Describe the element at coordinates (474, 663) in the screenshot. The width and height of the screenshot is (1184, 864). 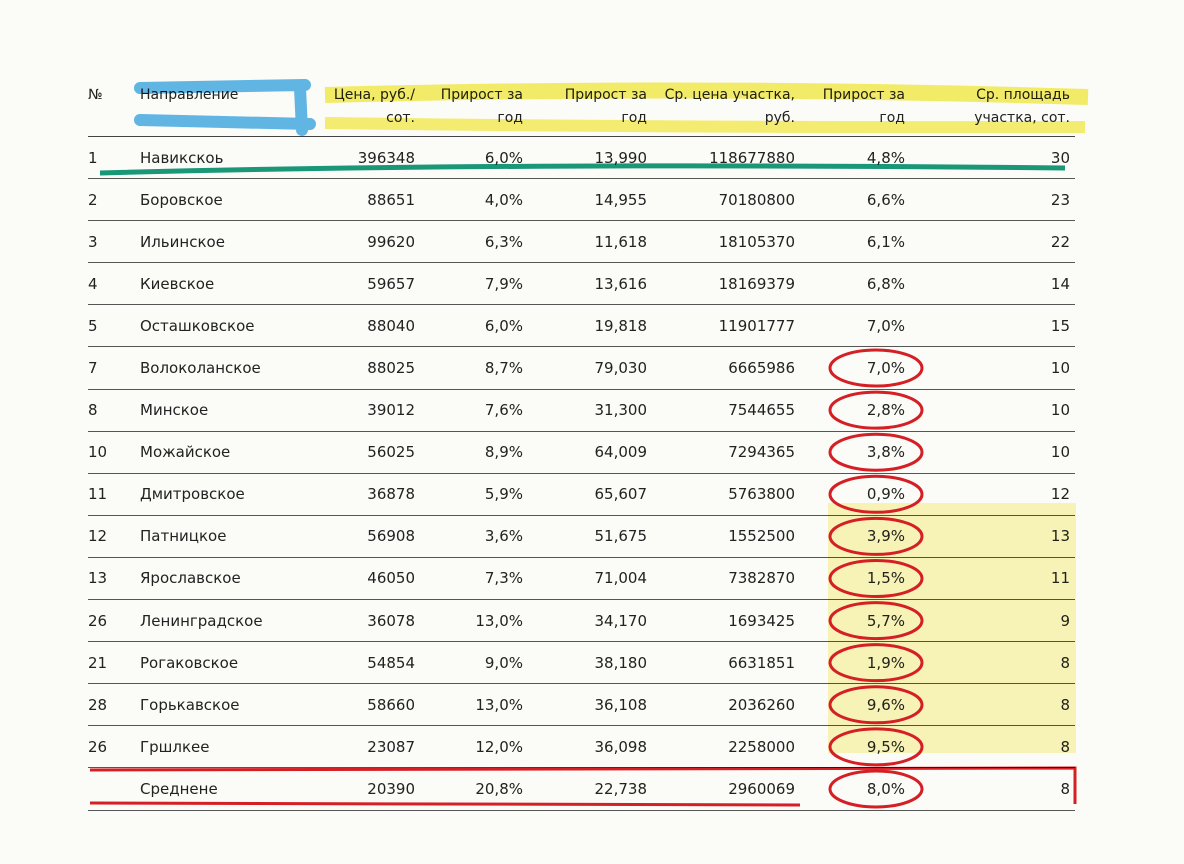
I see `cell: 9,0%` at that location.